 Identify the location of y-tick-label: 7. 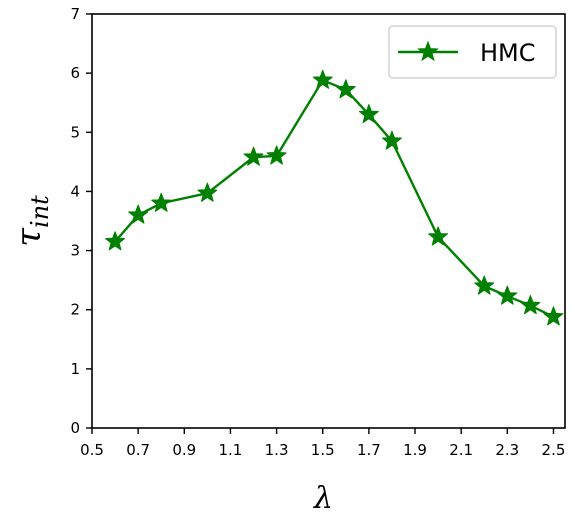
(75, 14).